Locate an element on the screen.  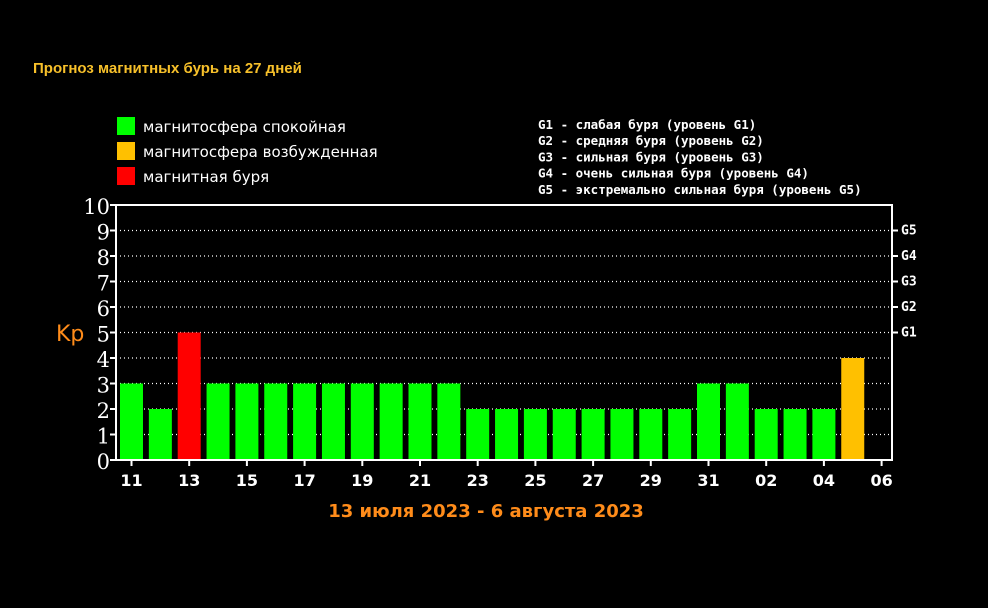
g-scale-entry: G2 - средняя буря (уровень G2) is located at coordinates (651, 140).